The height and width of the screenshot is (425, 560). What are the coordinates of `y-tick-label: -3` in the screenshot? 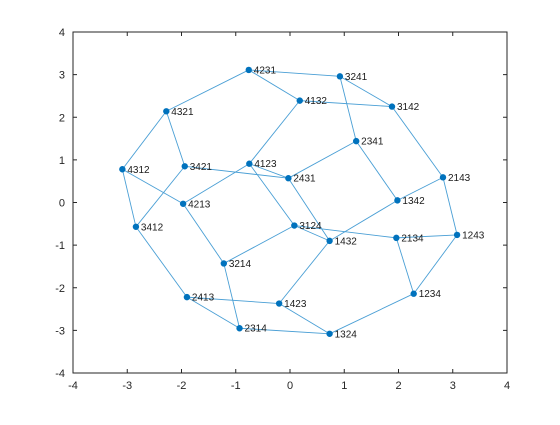 It's located at (60, 331).